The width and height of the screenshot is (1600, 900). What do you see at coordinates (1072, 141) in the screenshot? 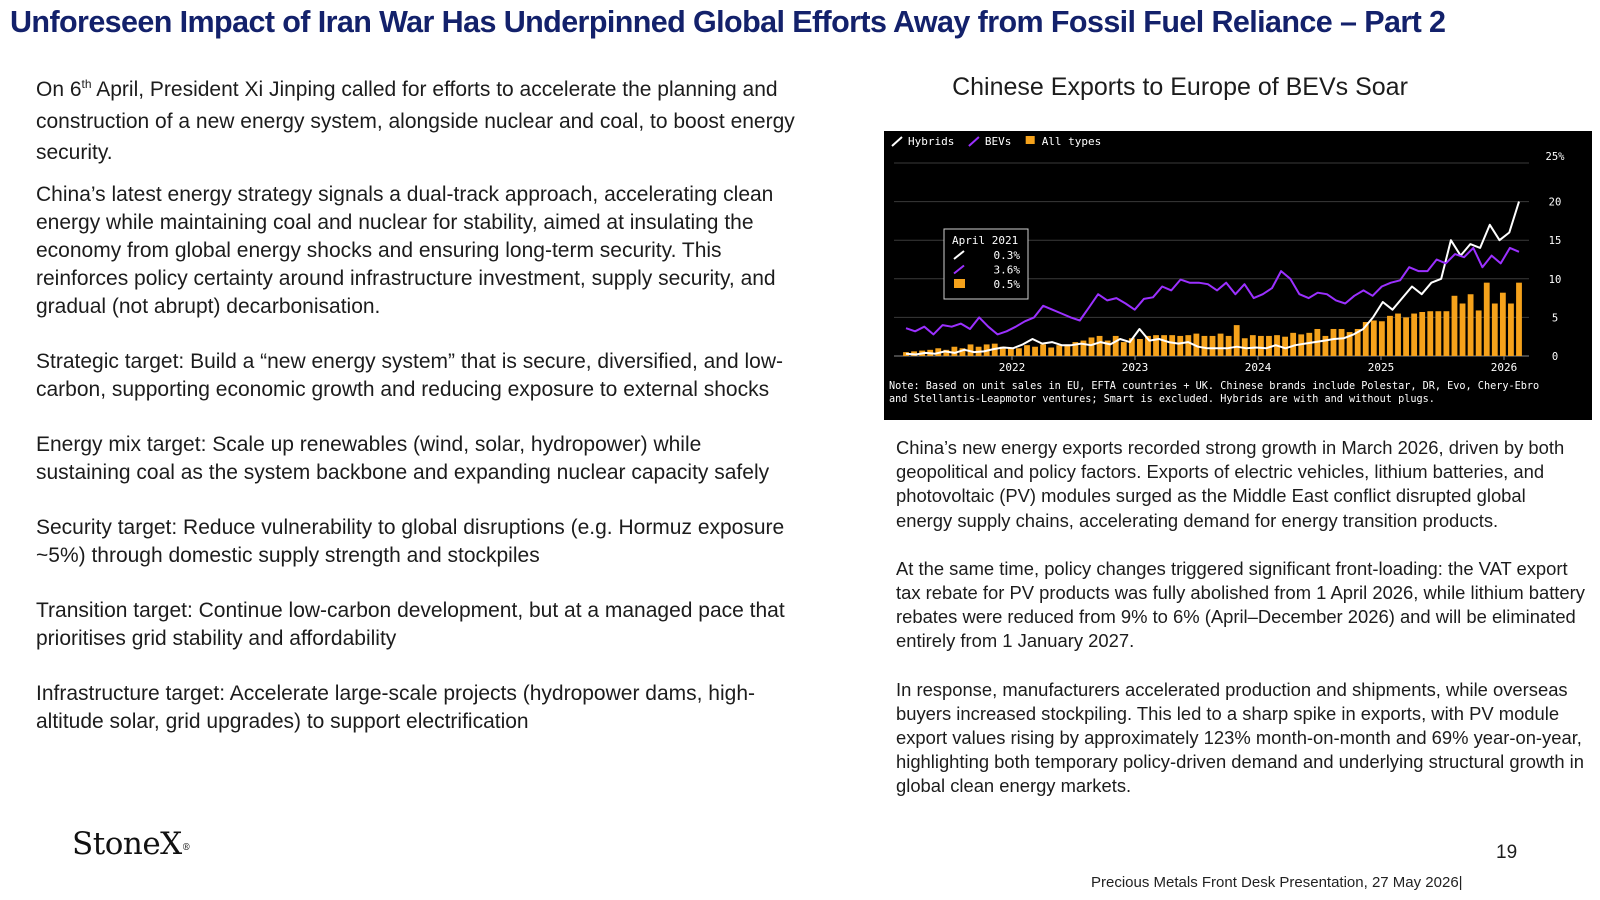
I see `legend-label: All types` at bounding box center [1072, 141].